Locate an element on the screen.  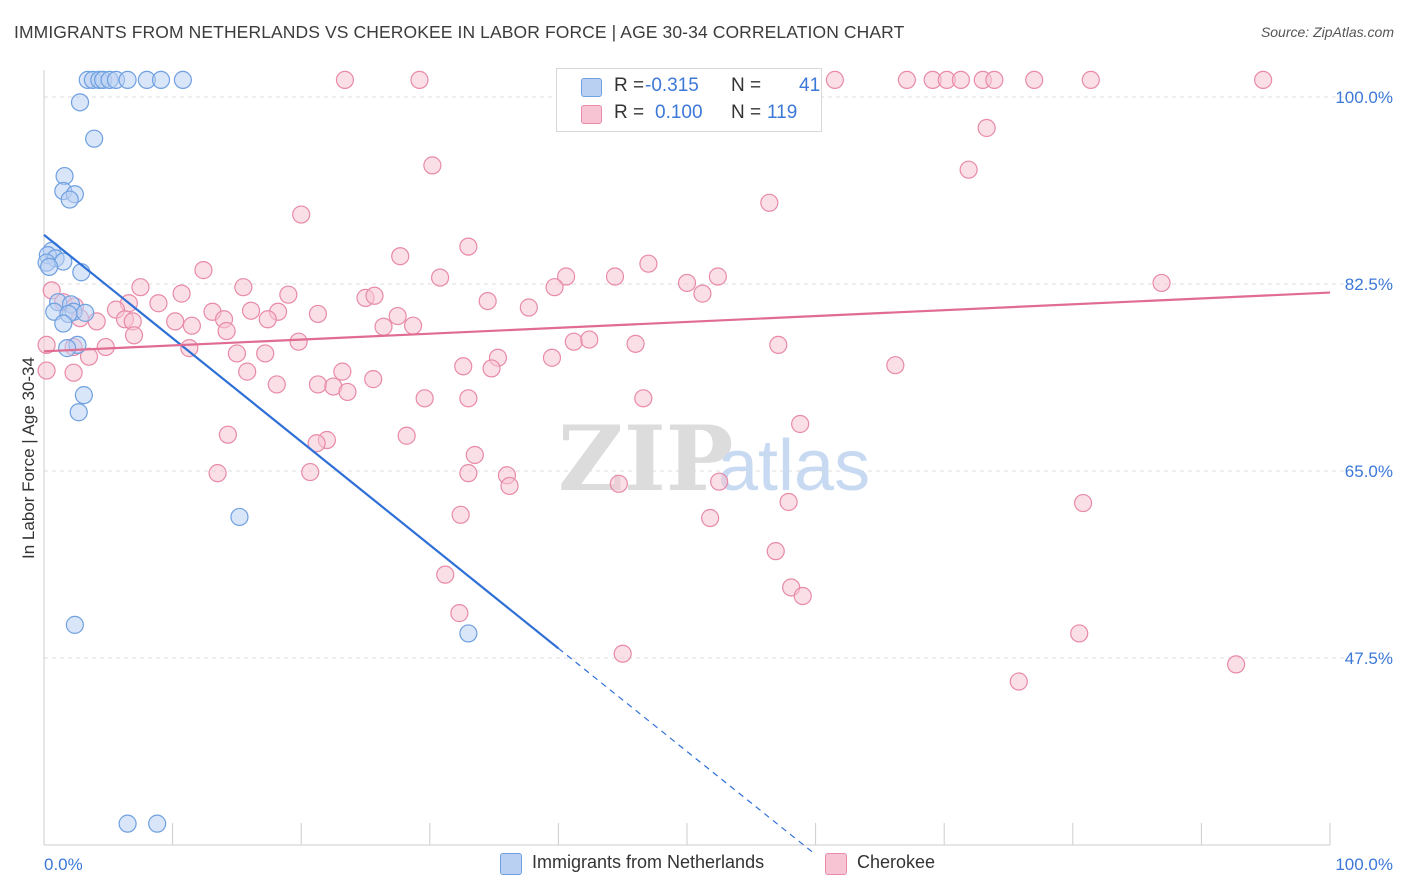
cherokee-trend-line is located at coordinates (687, 322).